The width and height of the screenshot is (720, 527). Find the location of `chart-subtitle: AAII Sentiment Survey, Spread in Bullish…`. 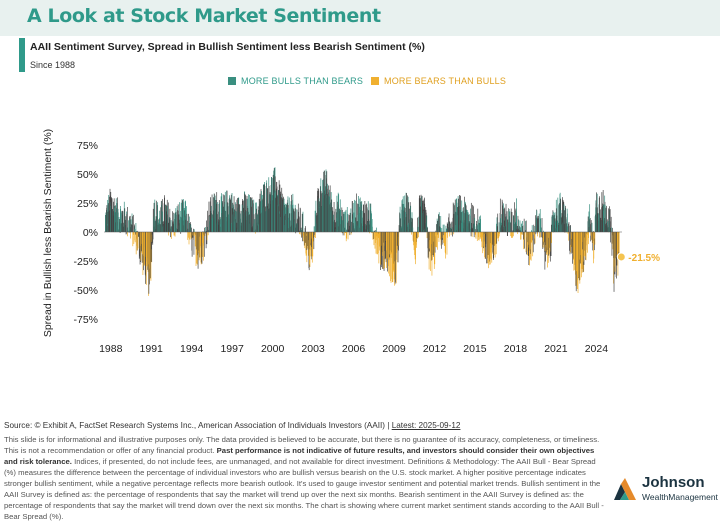

chart-subtitle: AAII Sentiment Survey, Spread in Bullish… is located at coordinates (227, 47).